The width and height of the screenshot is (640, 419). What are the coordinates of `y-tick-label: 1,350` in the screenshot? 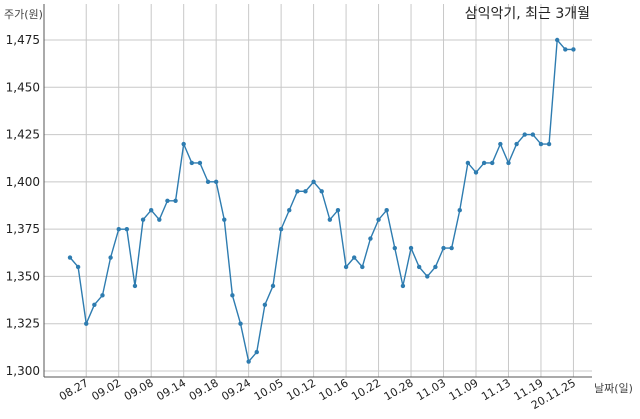 It's located at (23, 276).